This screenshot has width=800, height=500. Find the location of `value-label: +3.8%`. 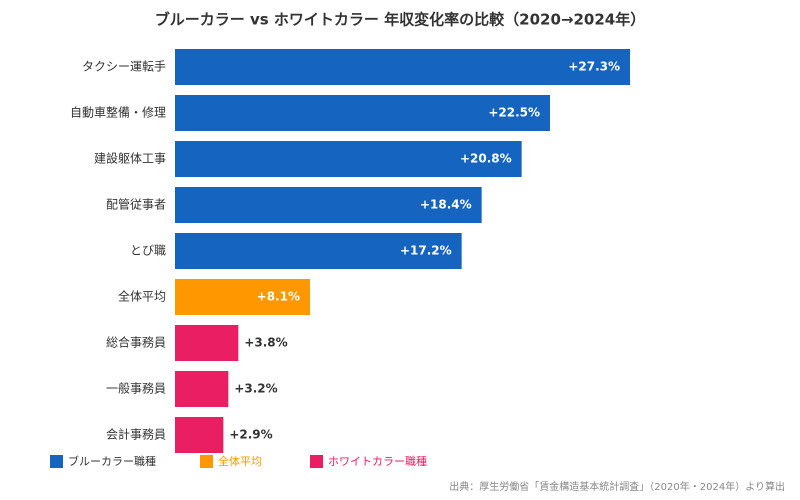

value-label: +3.8% is located at coordinates (265, 343).